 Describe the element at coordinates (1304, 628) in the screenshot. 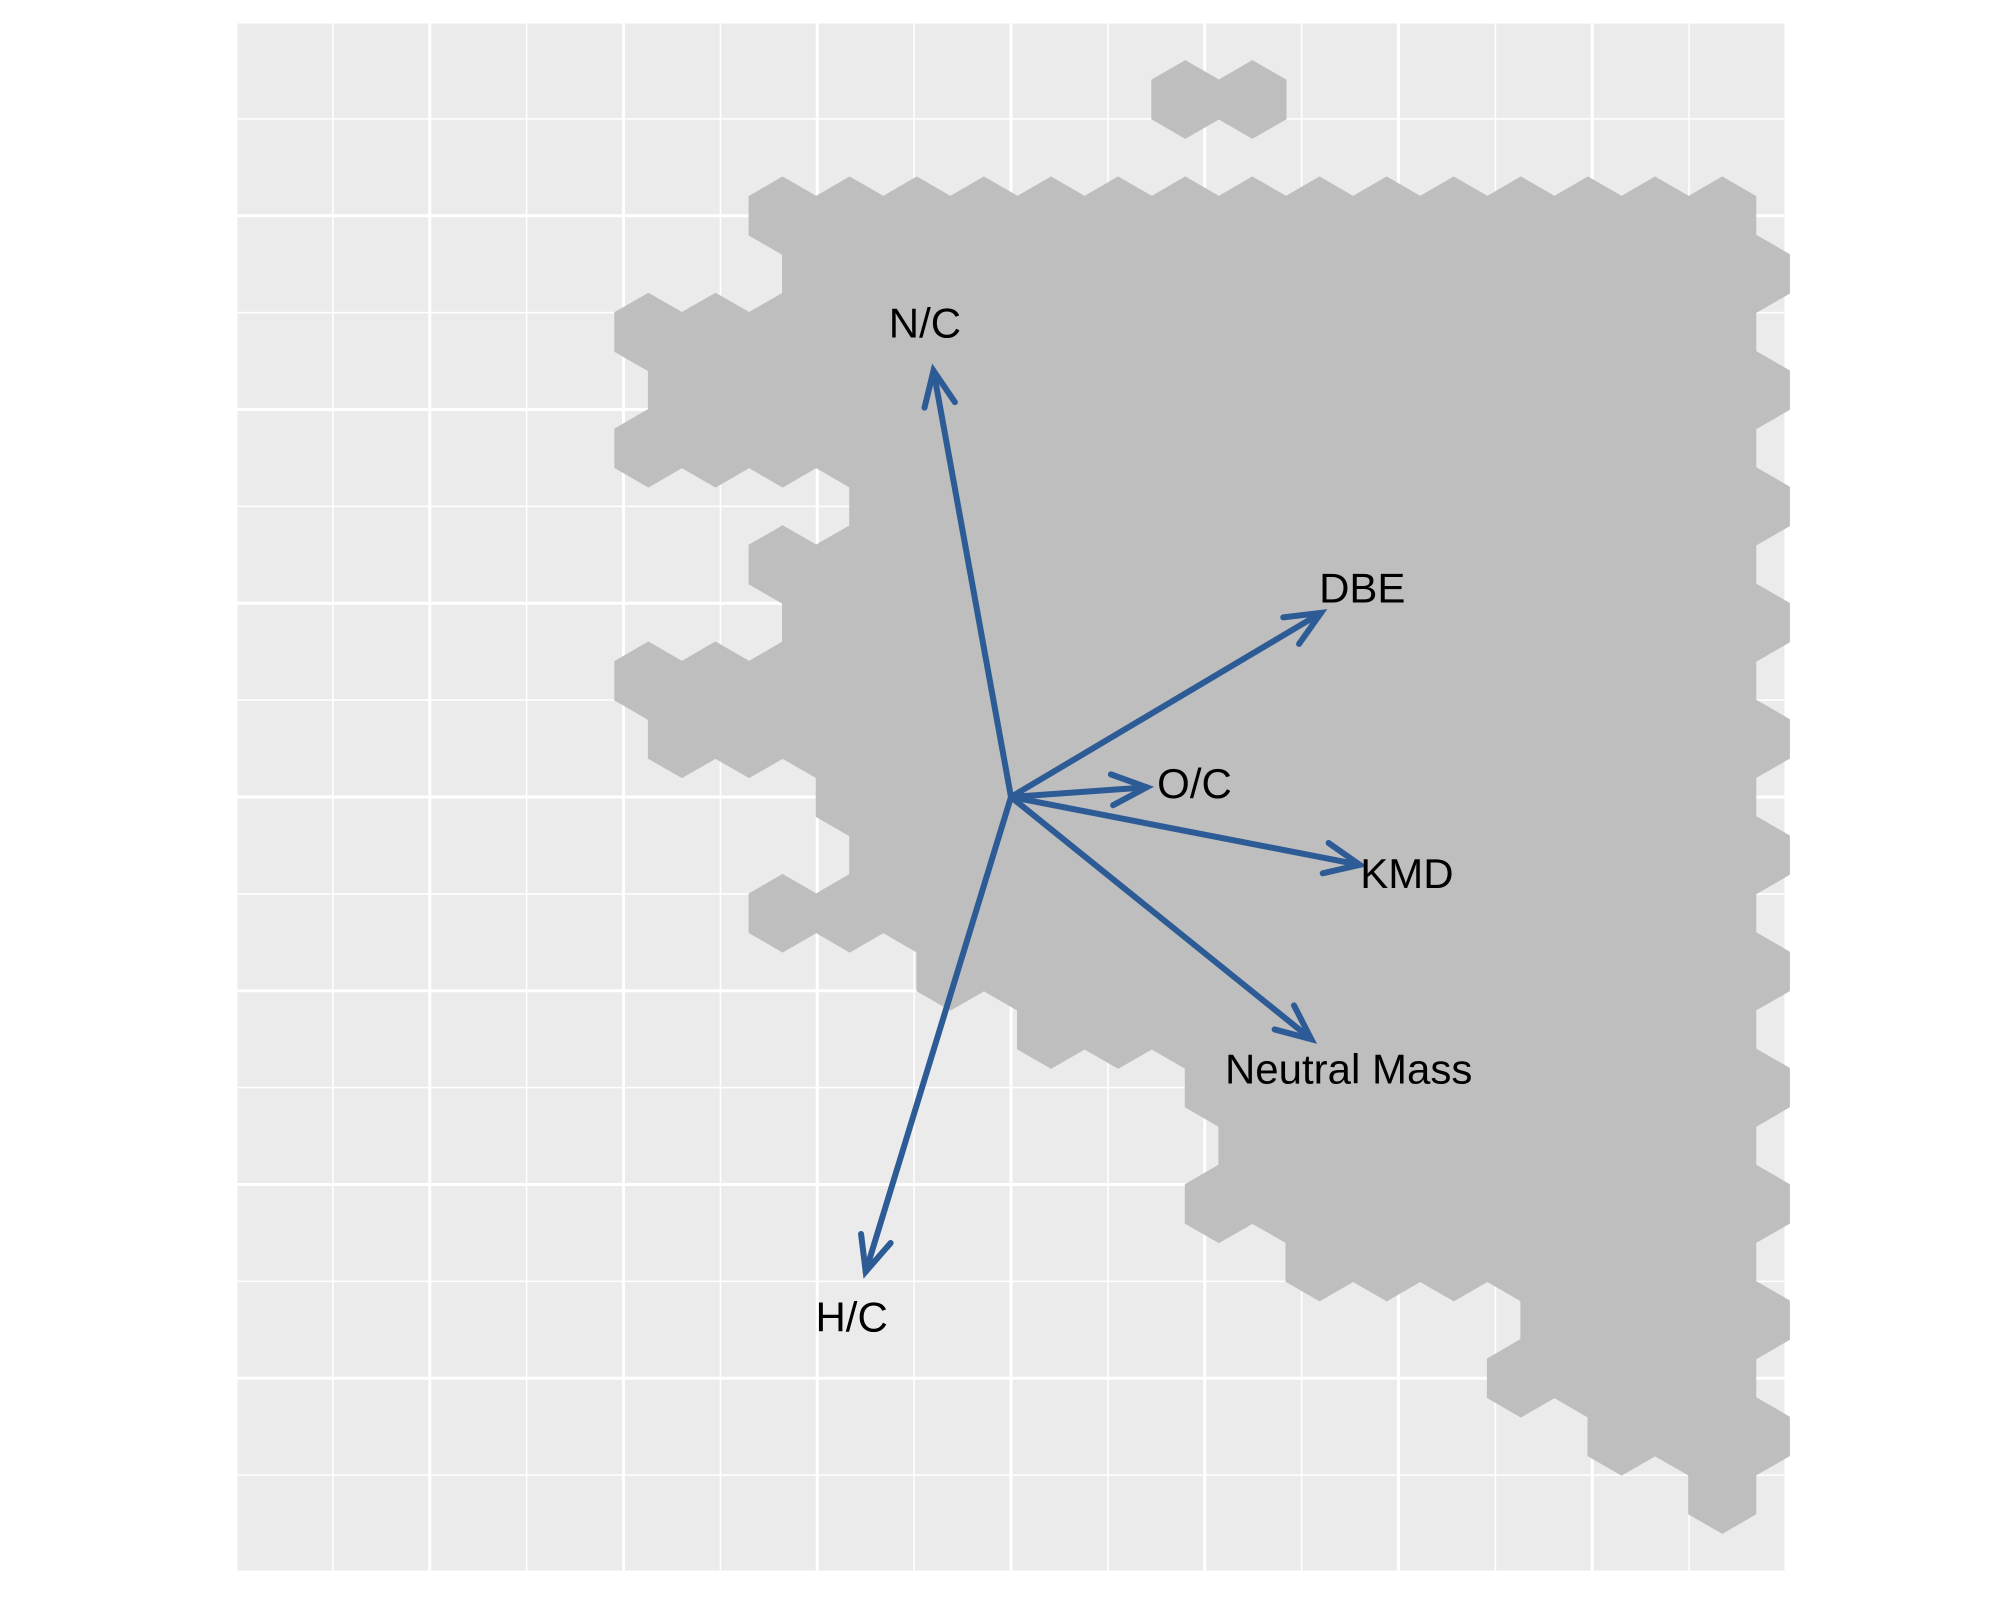

I see `vector-dbe-head` at that location.